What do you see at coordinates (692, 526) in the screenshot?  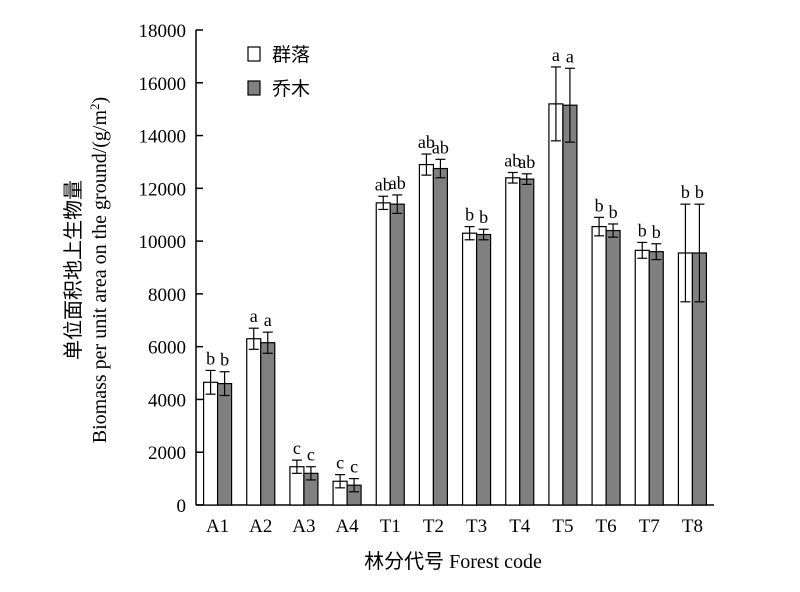 I see `x-tick-label: T8` at bounding box center [692, 526].